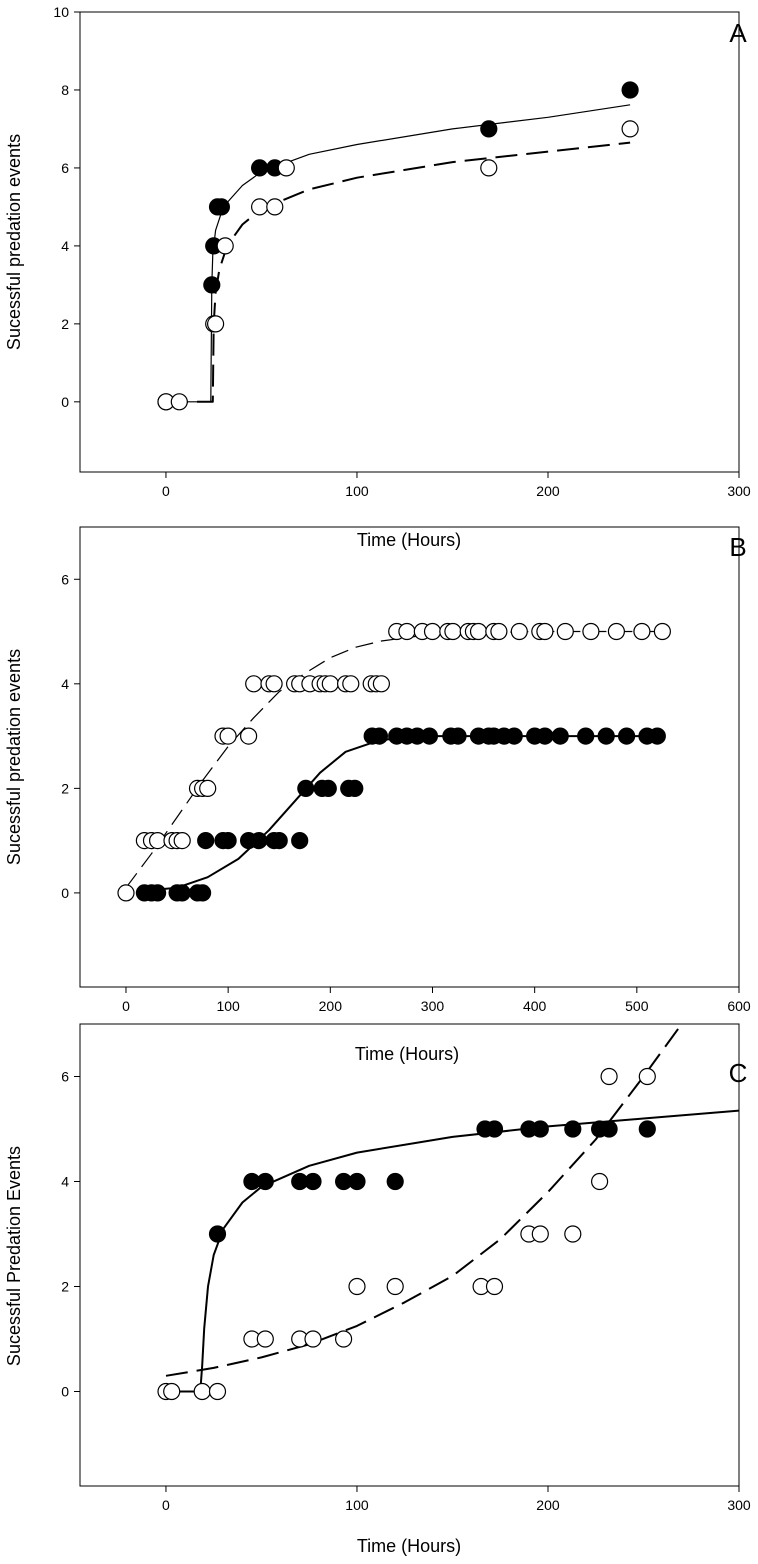 This screenshot has width=758, height=1564. I want to click on x-axis: 0 100 200 300 400 500 600, so click(436, 1000).